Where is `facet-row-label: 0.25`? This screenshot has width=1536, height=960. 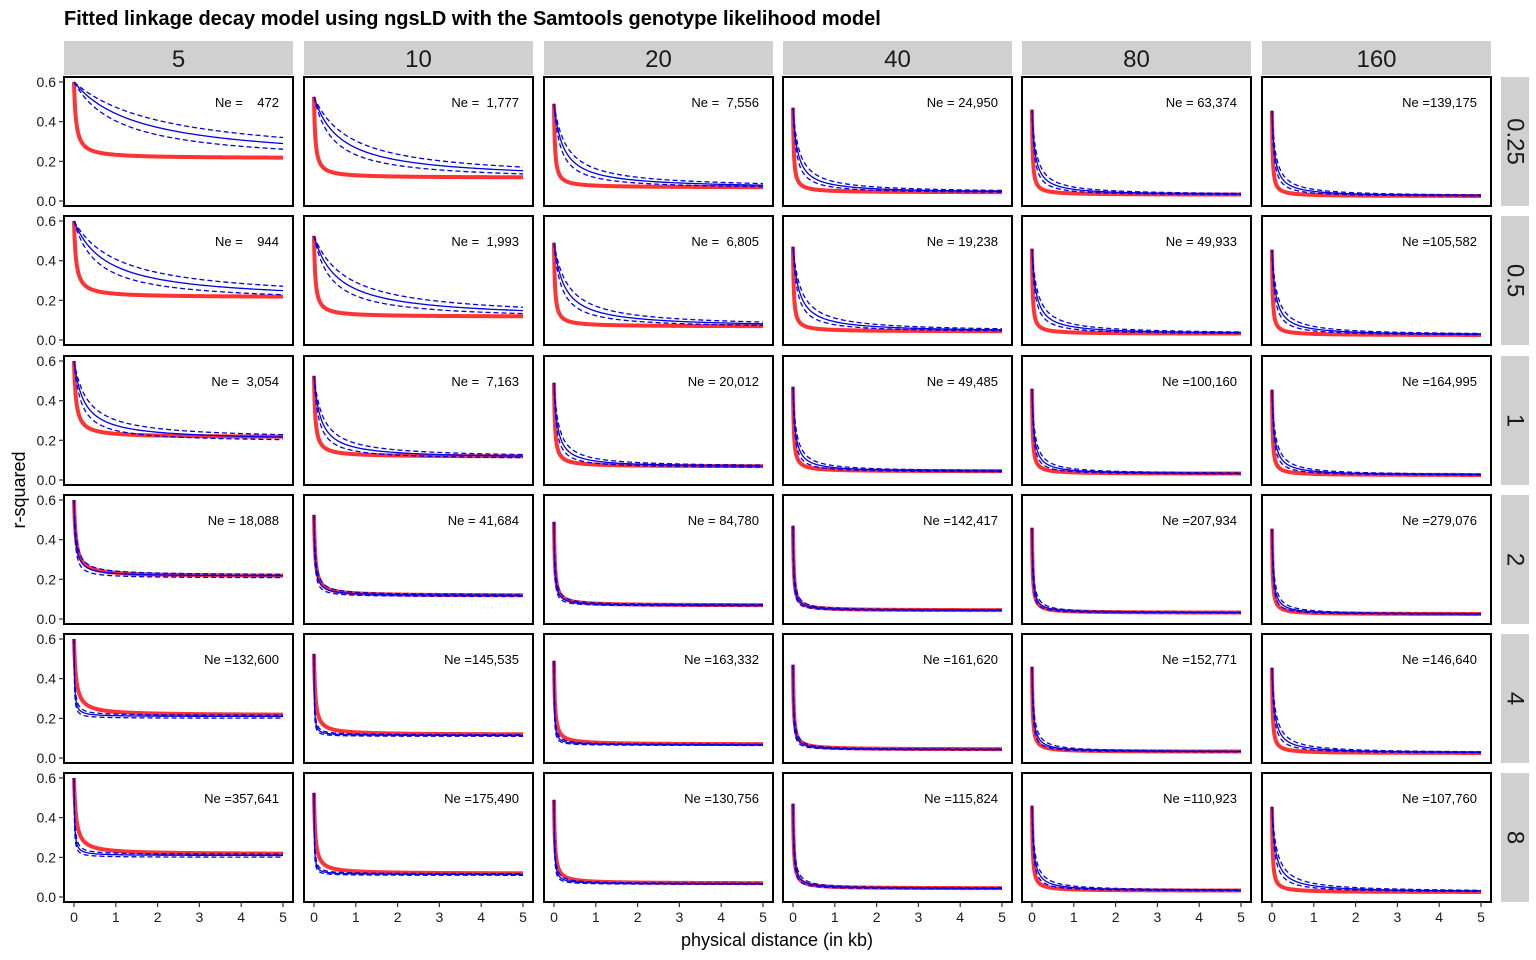 facet-row-label: 0.25 is located at coordinates (1515, 141).